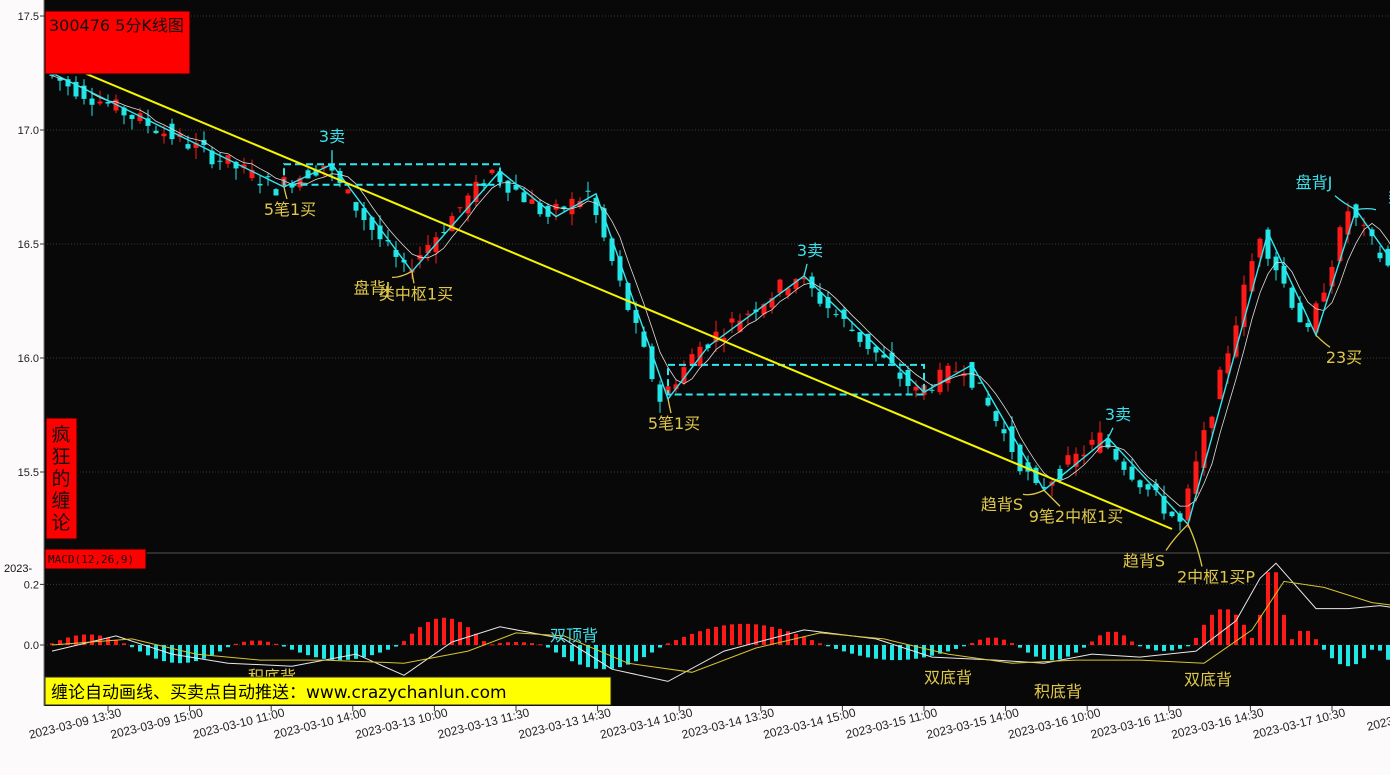 This screenshot has height=775, width=1390. I want to click on time-tick-label: 2023-03-16 10:00, so click(1055, 723).